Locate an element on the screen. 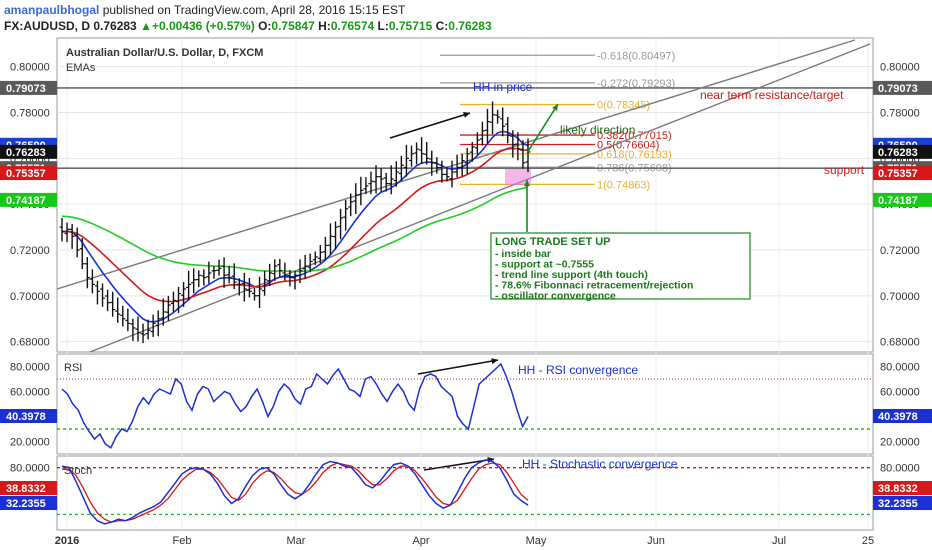  x-tick-label: Jul is located at coordinates (779, 541).